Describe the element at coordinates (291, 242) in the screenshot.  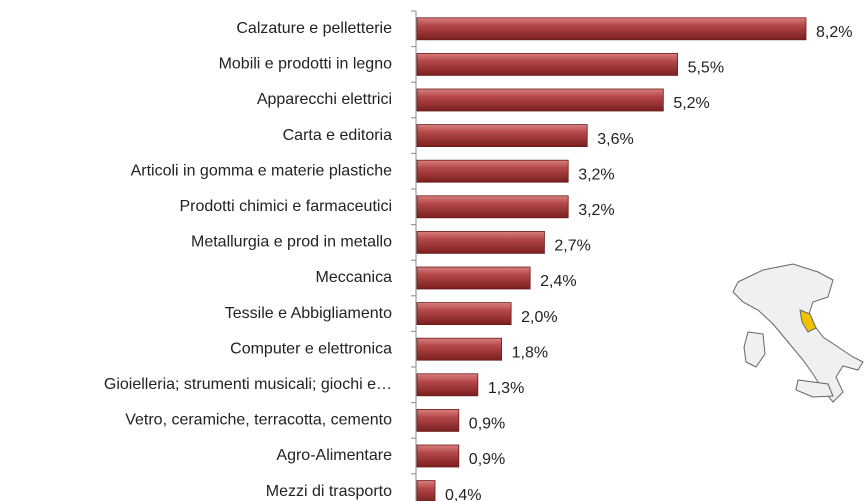
I see `category-label: Metallurgia e prod in metallo` at that location.